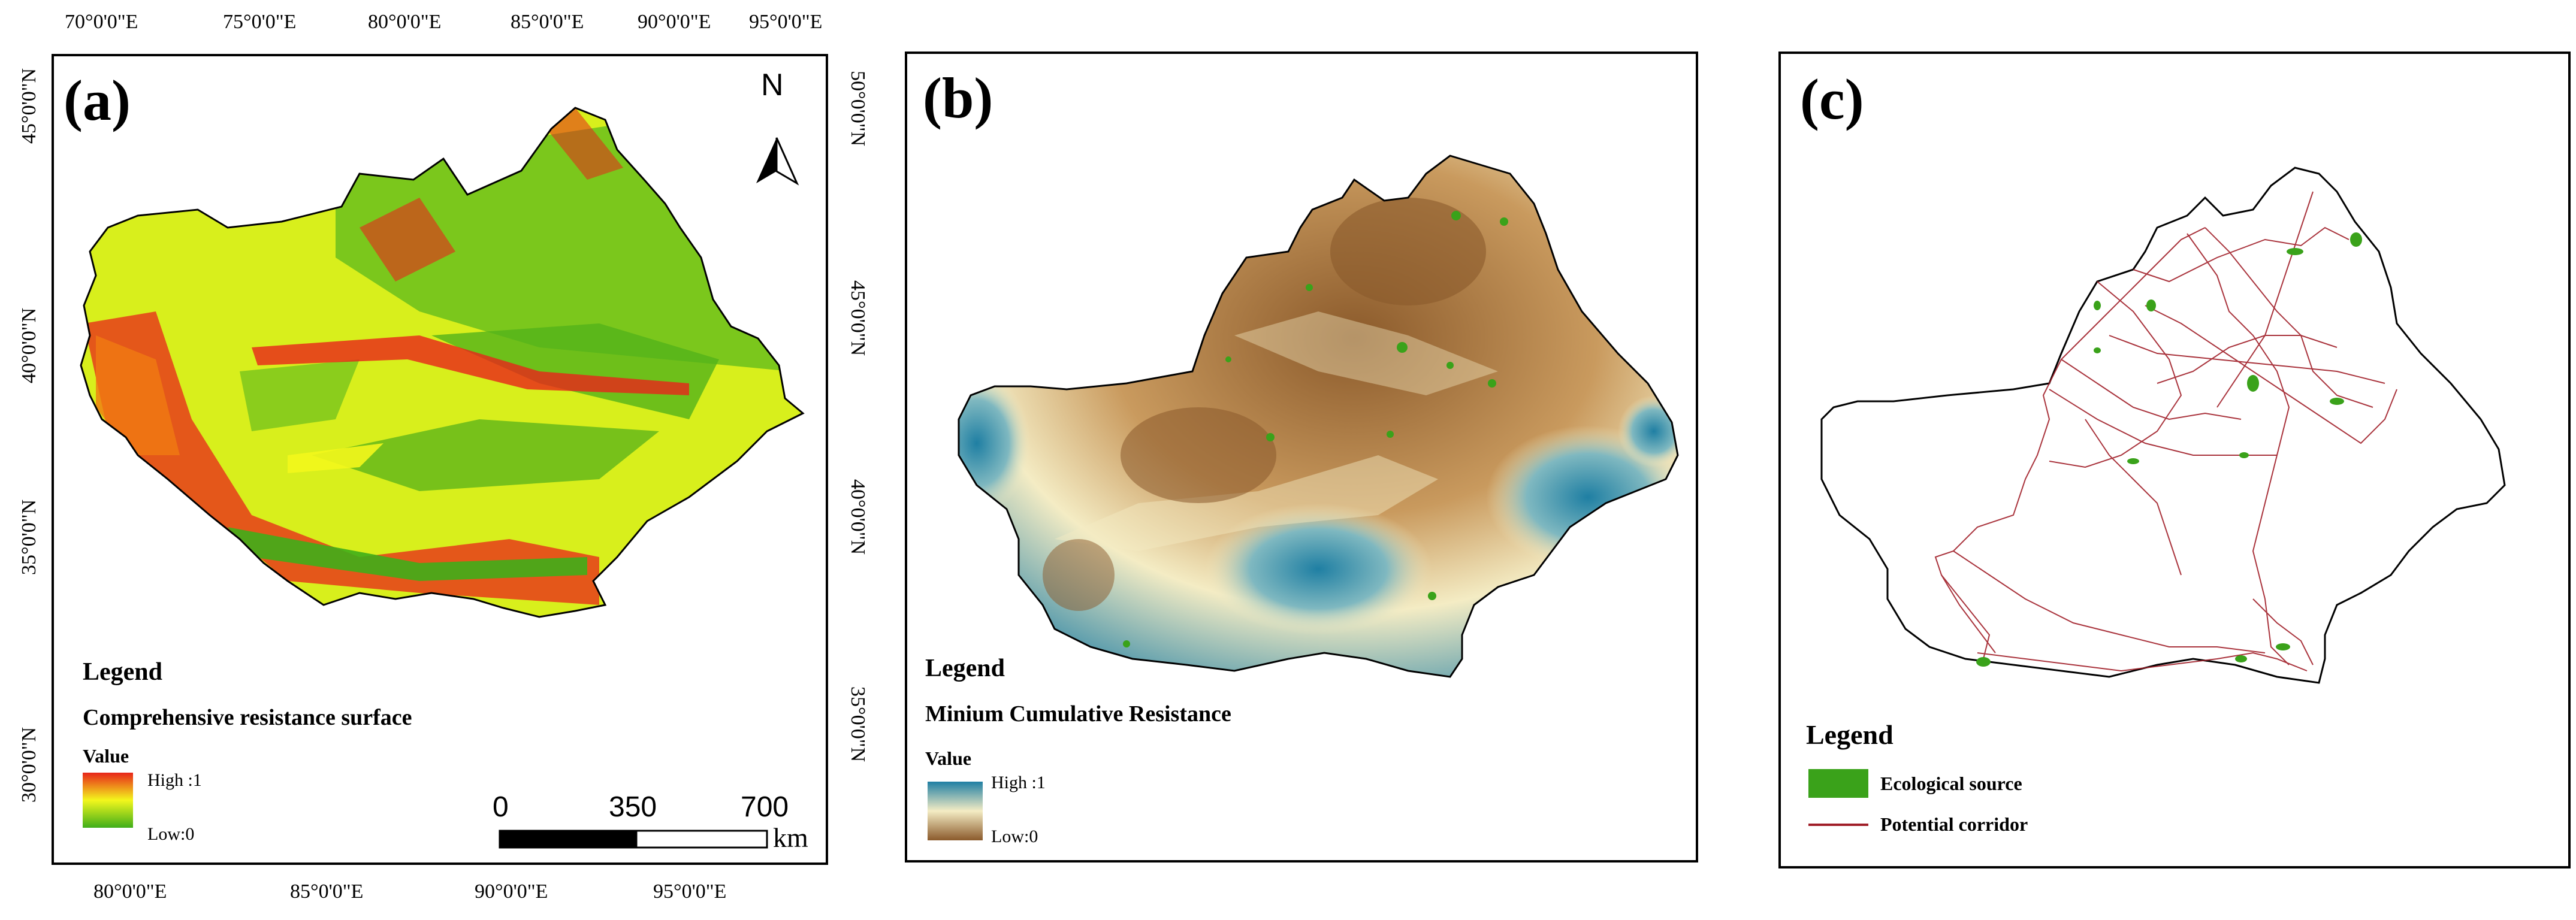  I want to click on legend-c-source-swatch, so click(1838, 783).